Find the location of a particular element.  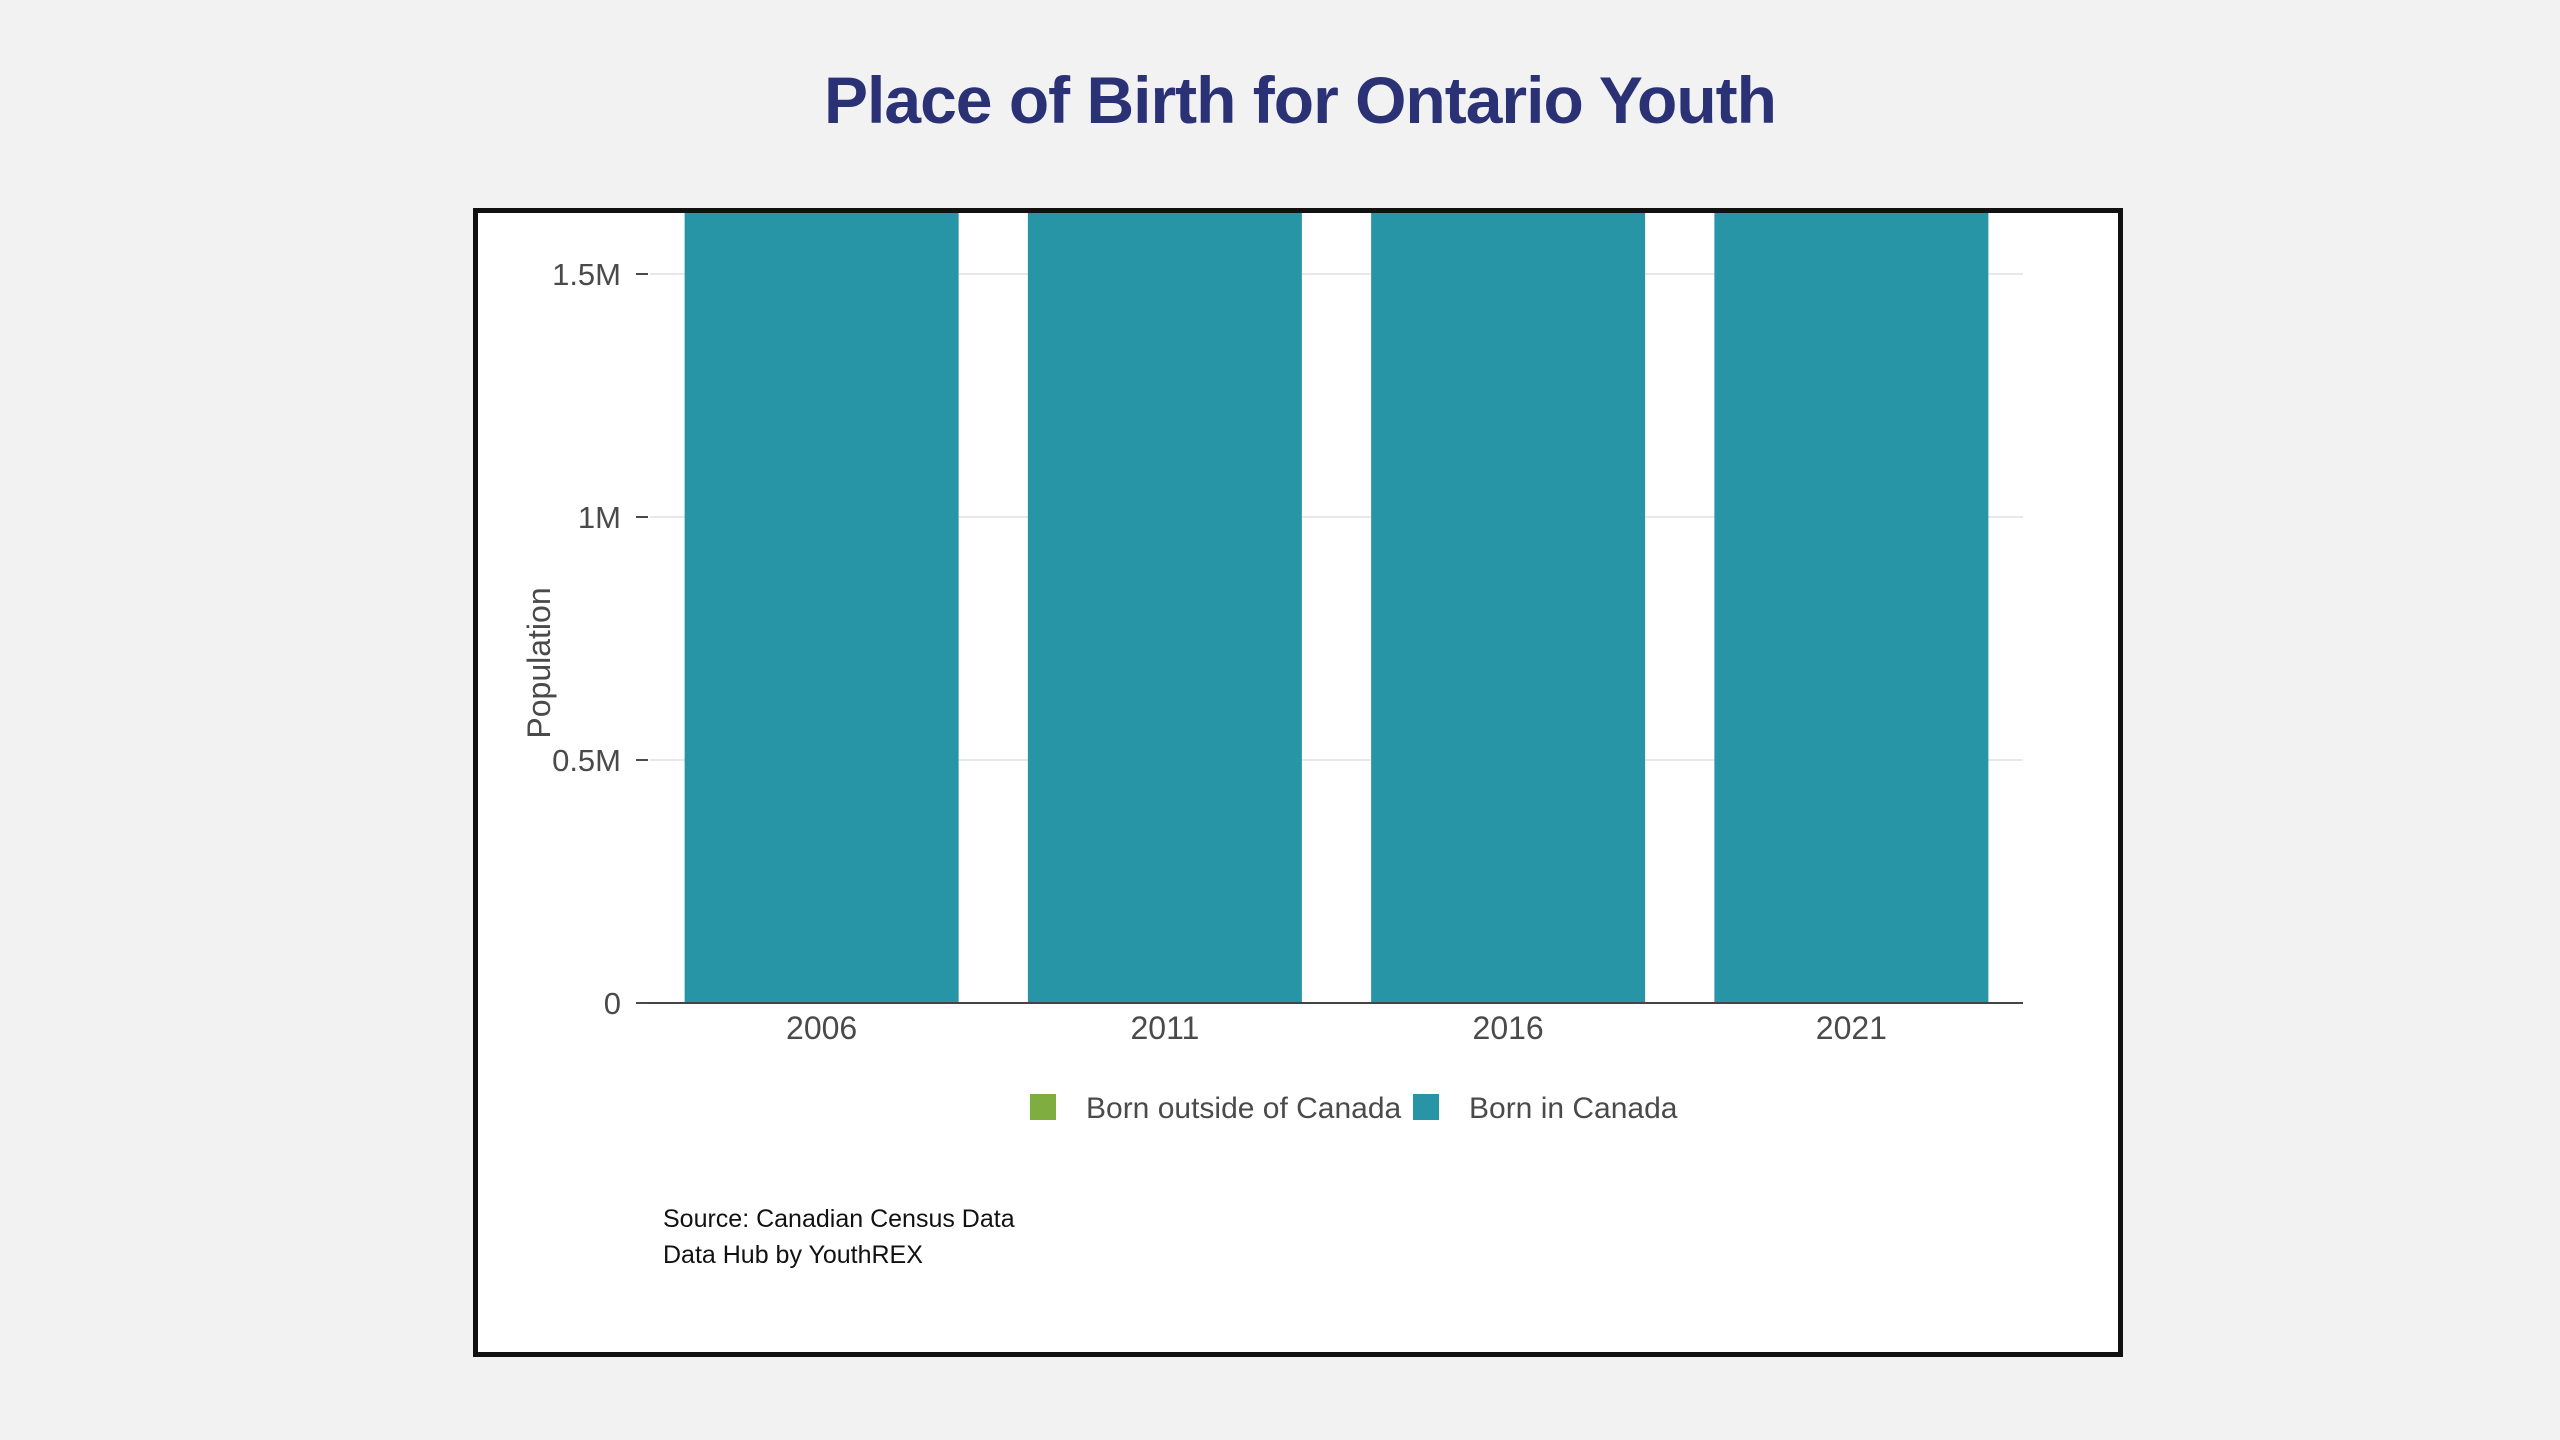

bar-born-in-canada-2006 is located at coordinates (821, 608).